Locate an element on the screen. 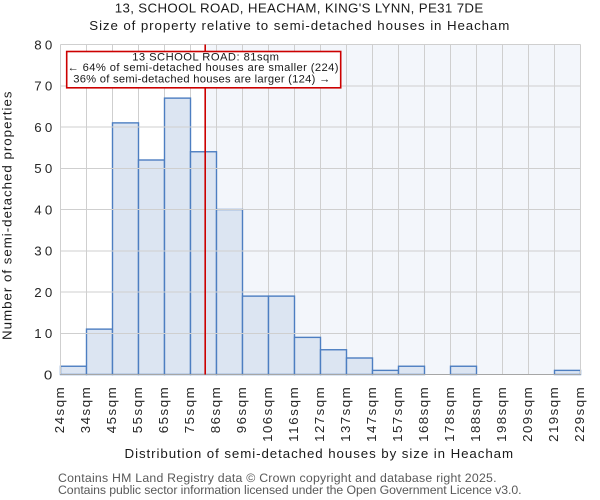 The height and width of the screenshot is (500, 600). svg-text: 116sqm is located at coordinates (293, 414).